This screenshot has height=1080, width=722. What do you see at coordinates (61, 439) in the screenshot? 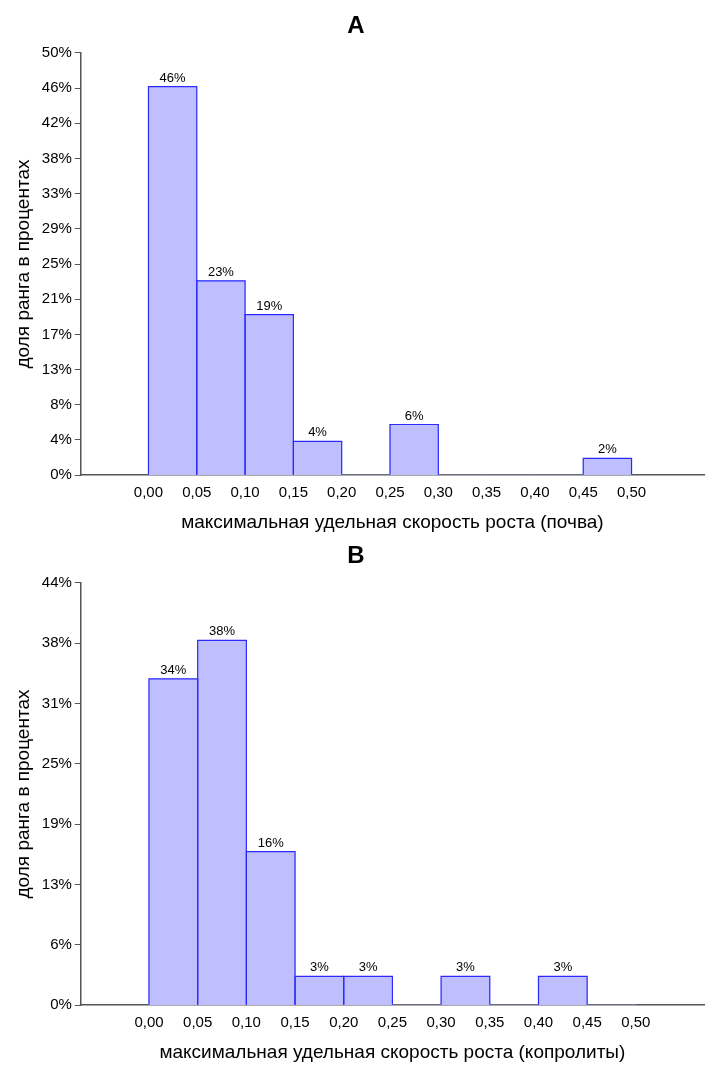
I see `y-tick-label: 4%` at bounding box center [61, 439].